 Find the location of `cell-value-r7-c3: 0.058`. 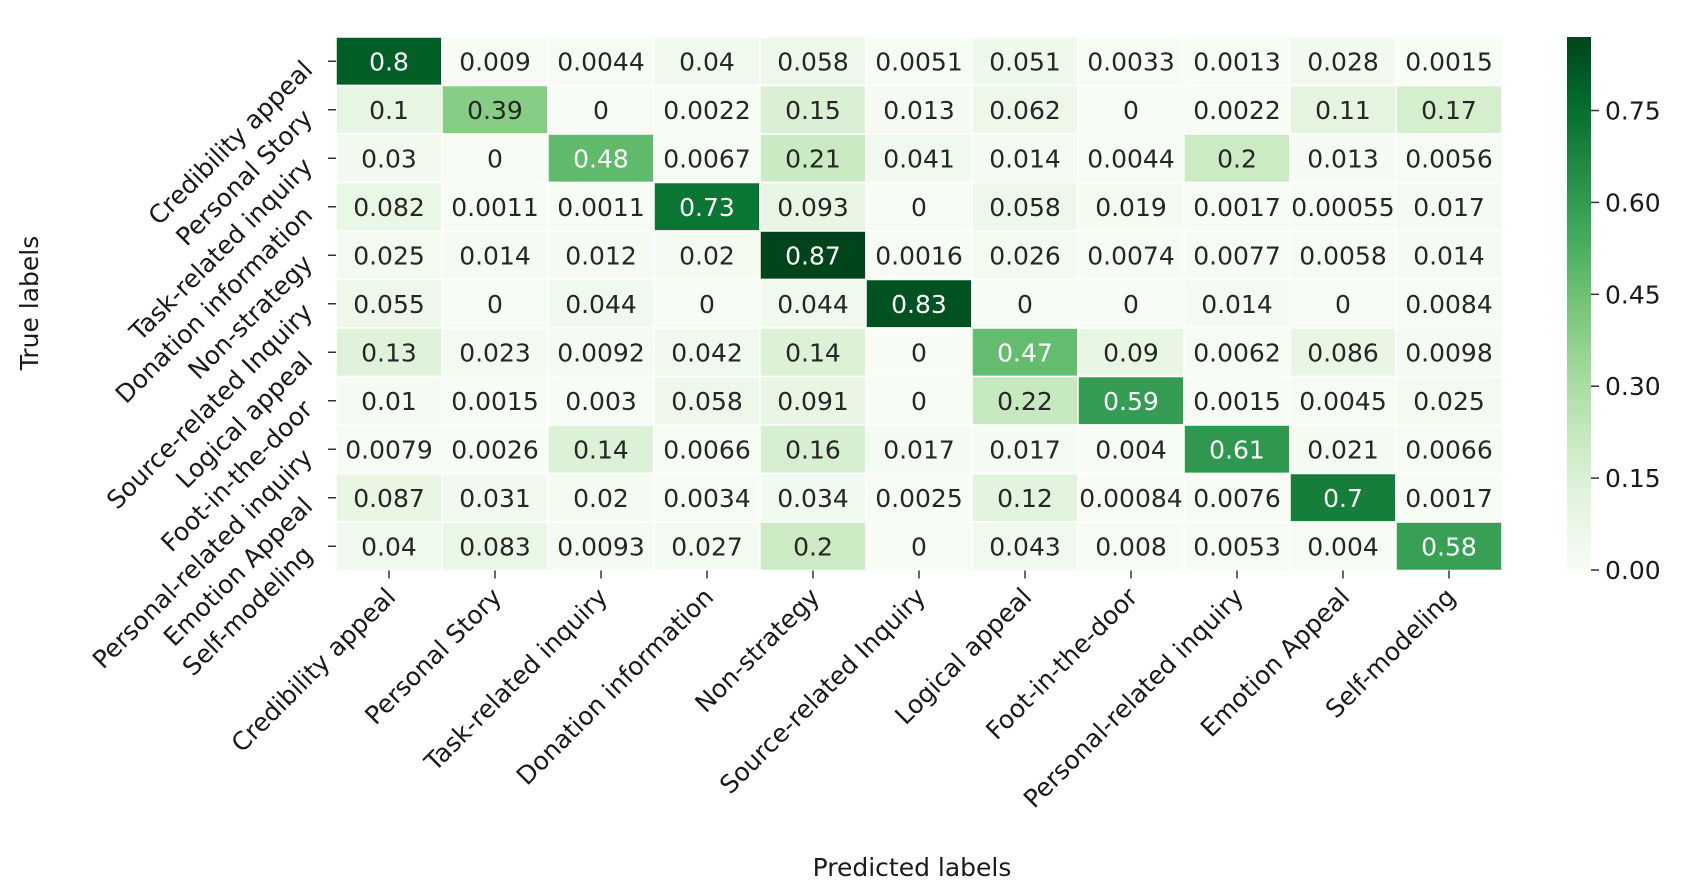

cell-value-r7-c3: 0.058 is located at coordinates (707, 401).